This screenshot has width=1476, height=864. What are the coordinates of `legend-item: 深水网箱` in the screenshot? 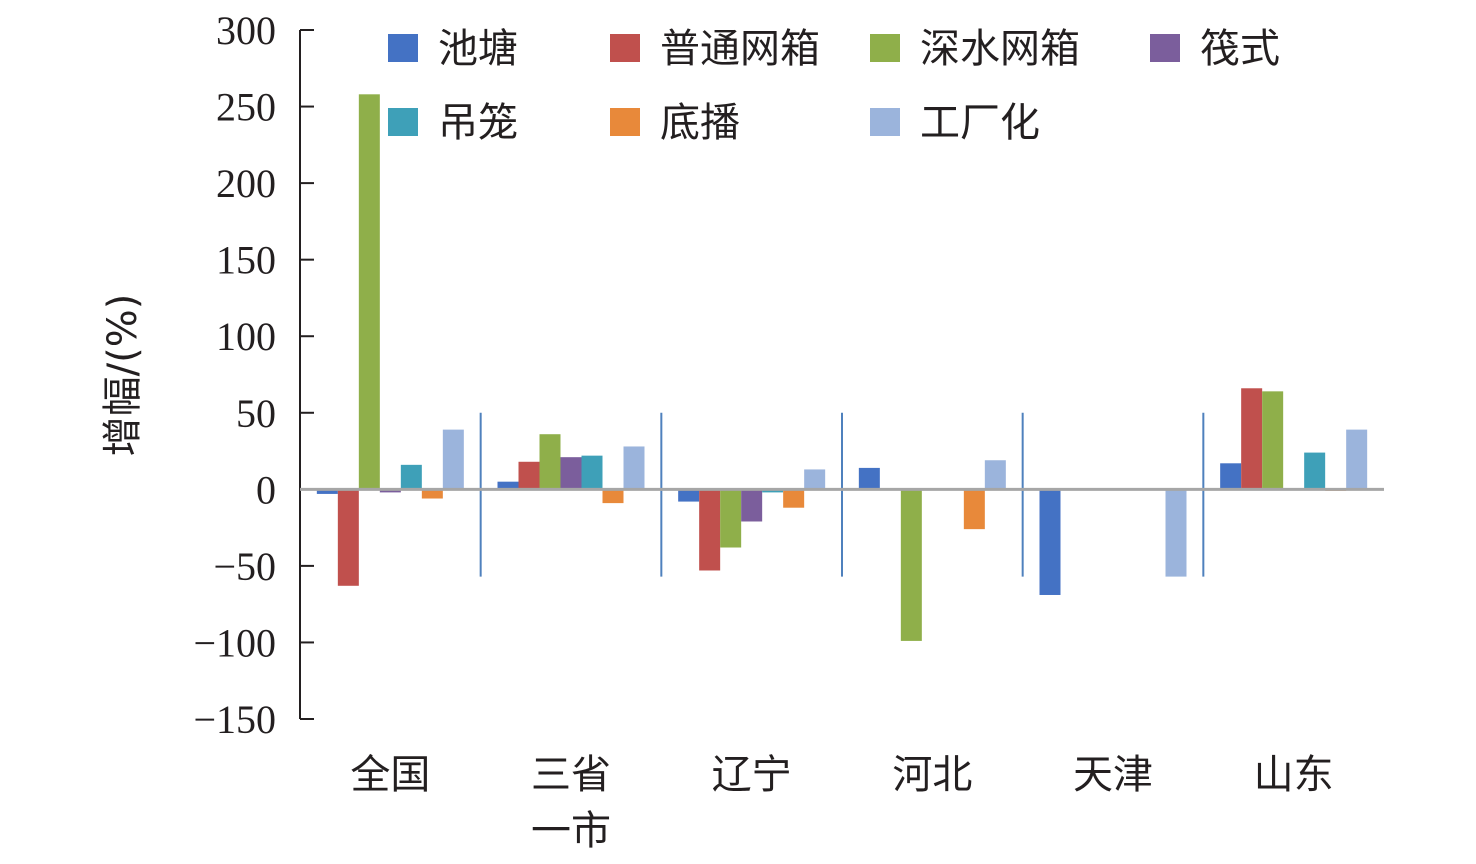 It's located at (975, 49).